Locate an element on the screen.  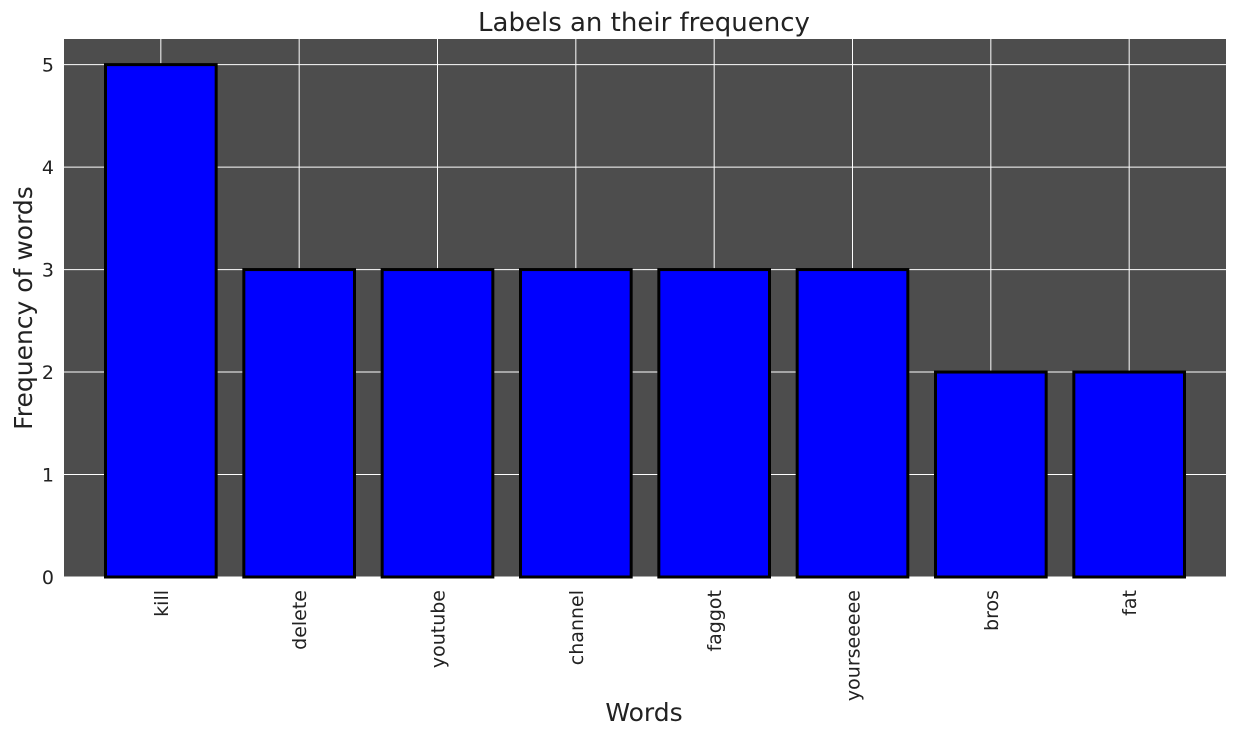
x-tick-label: kill is located at coordinates (162, 603).